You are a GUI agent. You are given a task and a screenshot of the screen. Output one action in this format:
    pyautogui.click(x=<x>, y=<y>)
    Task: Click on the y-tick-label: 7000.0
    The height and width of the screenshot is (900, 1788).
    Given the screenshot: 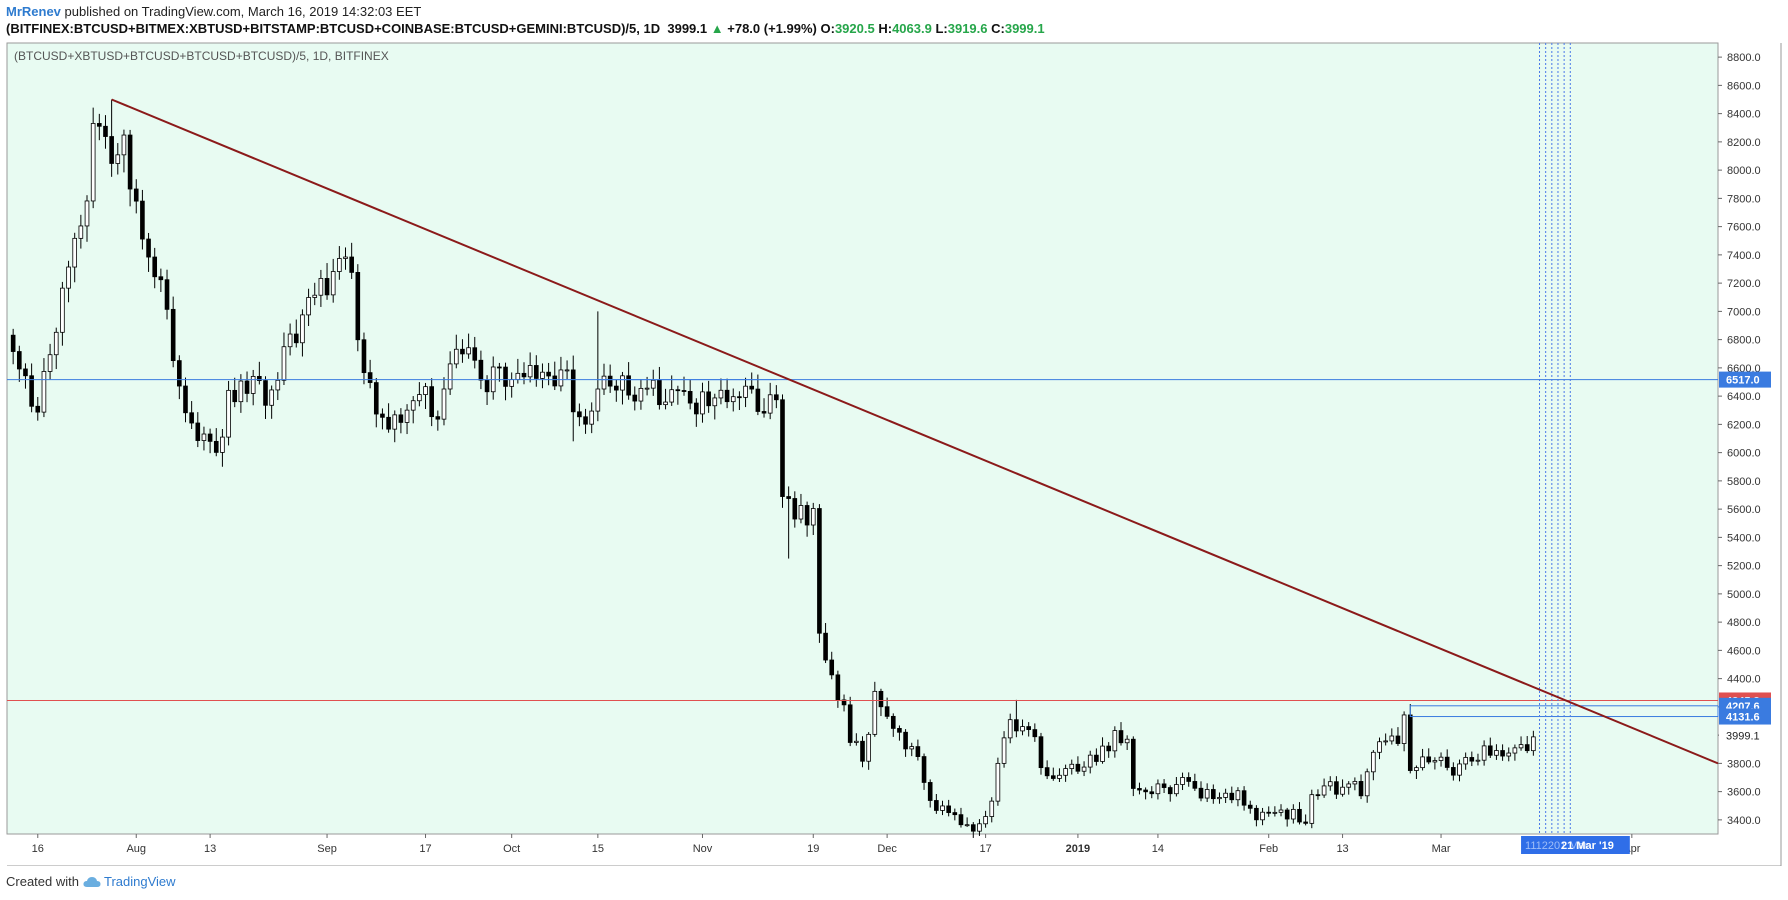 What is the action you would take?
    pyautogui.click(x=1744, y=312)
    